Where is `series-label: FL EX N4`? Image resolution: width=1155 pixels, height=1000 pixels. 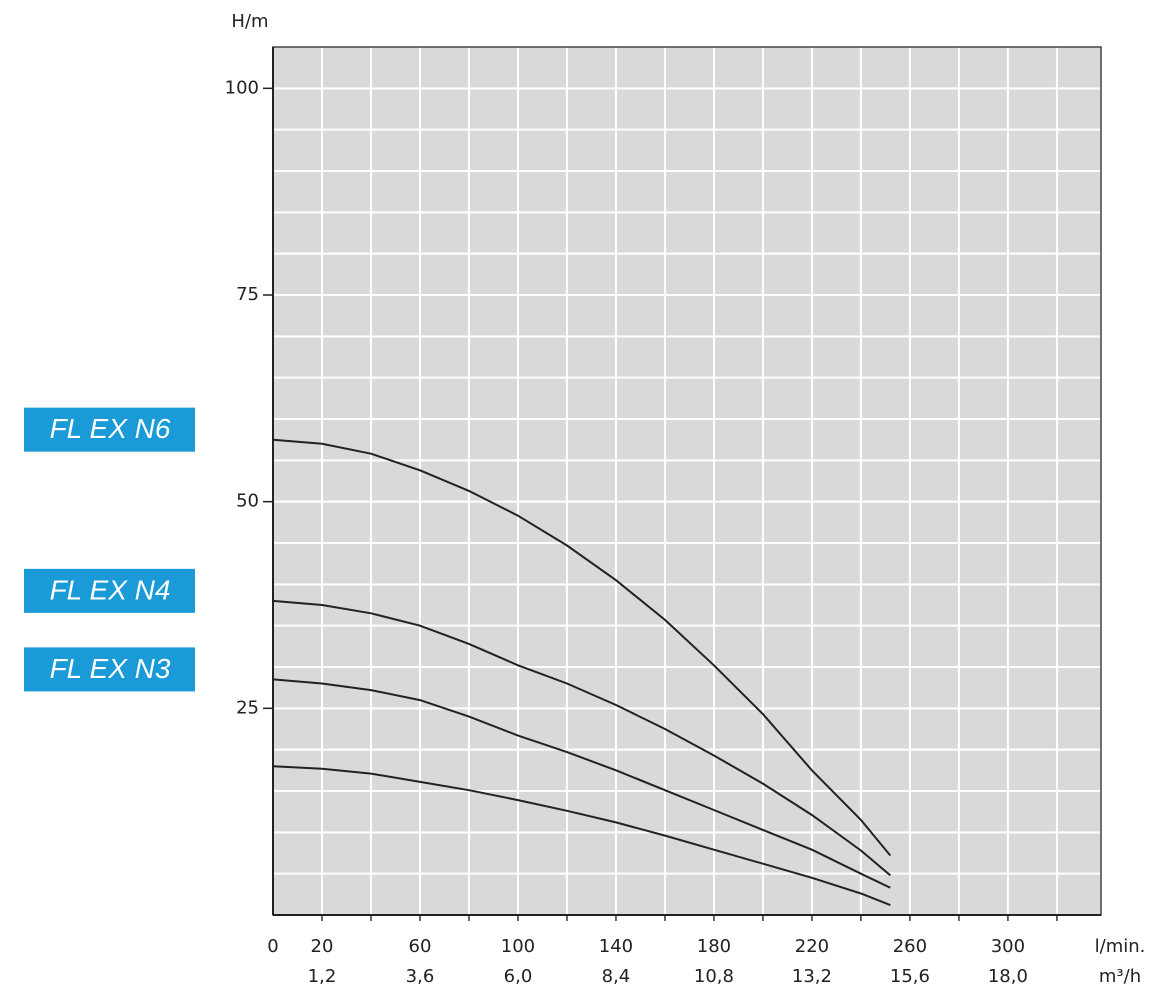
series-label: FL EX N4 is located at coordinates (110, 589).